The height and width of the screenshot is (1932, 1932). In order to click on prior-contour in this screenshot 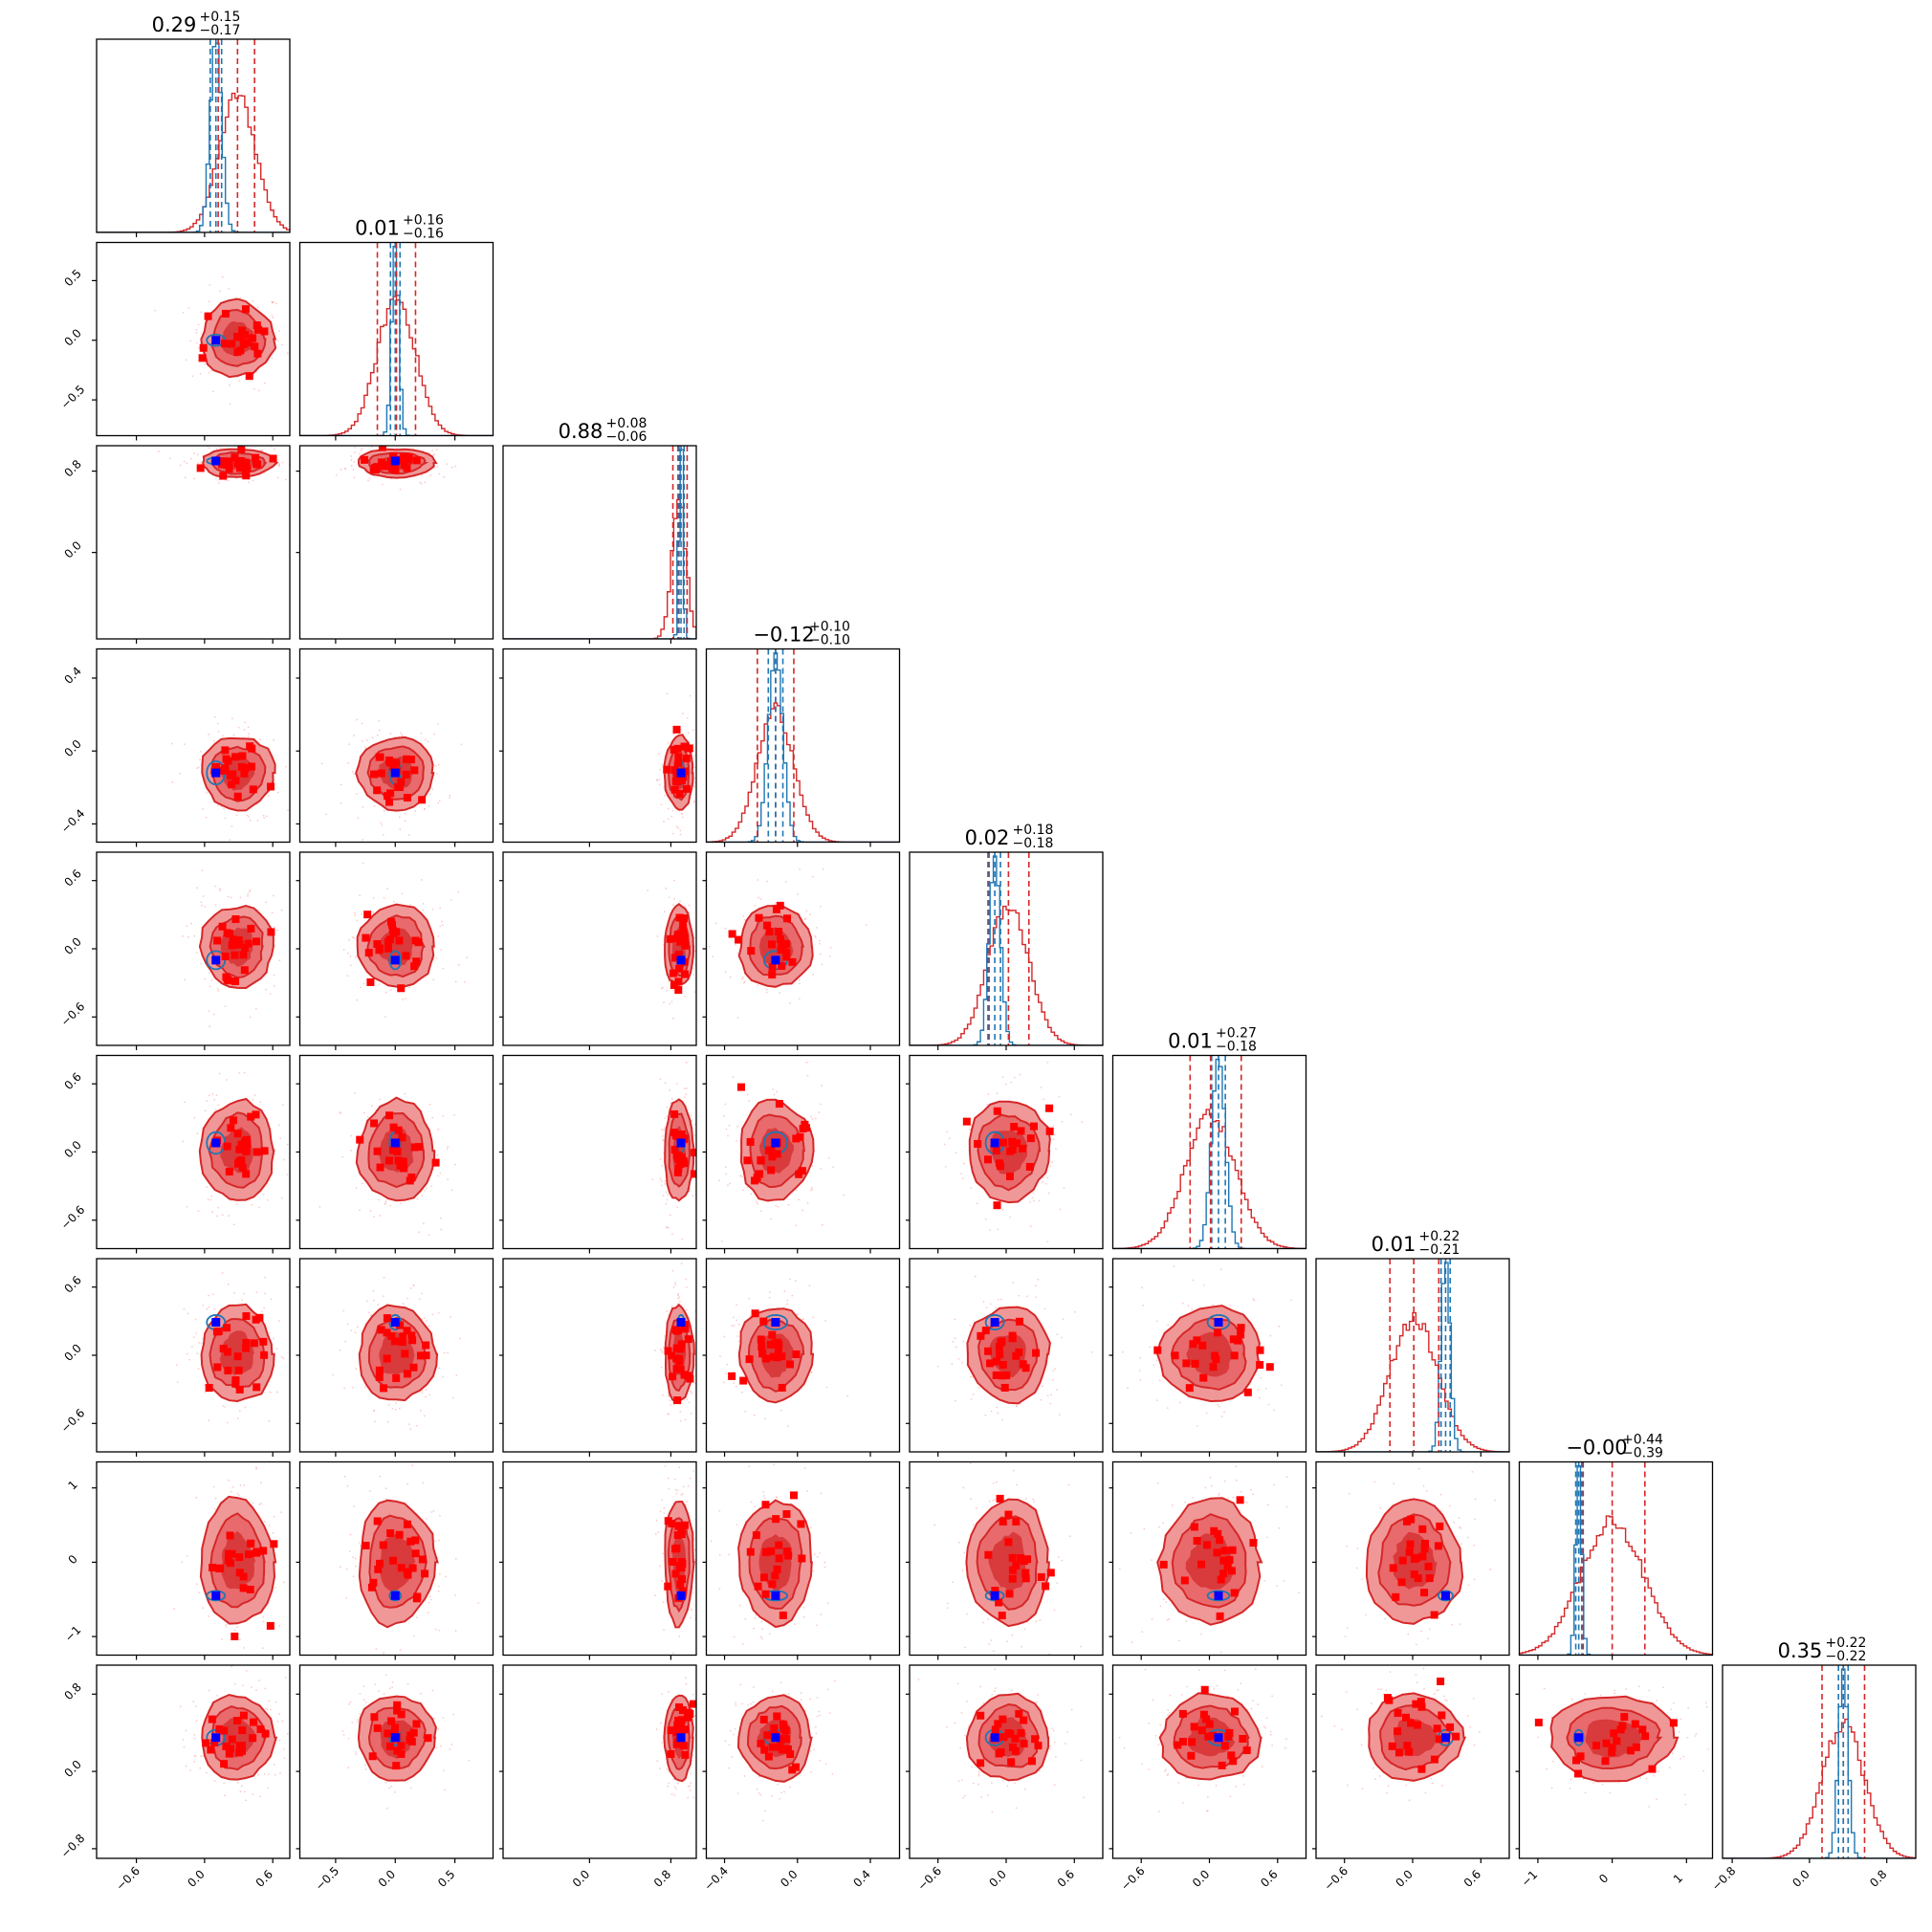, I will do `click(994, 1322)`.